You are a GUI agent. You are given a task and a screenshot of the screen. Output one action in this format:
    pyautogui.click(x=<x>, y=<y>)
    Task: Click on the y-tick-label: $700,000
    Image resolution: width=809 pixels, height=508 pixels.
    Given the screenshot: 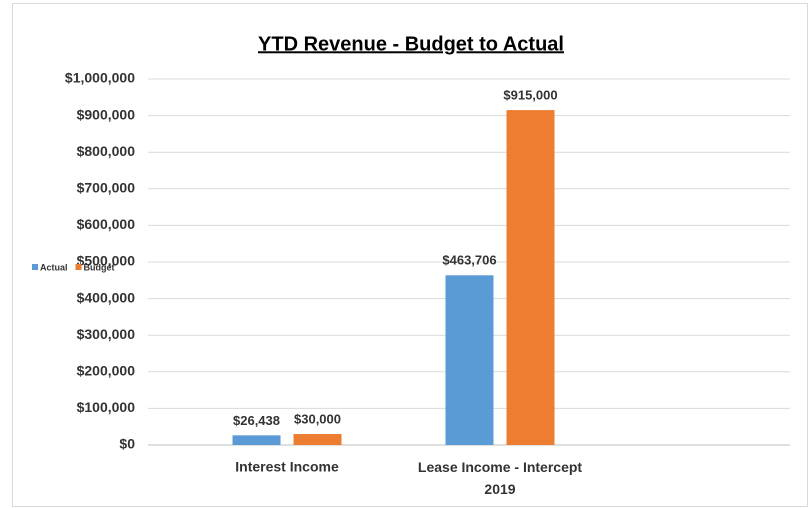 What is the action you would take?
    pyautogui.click(x=106, y=188)
    